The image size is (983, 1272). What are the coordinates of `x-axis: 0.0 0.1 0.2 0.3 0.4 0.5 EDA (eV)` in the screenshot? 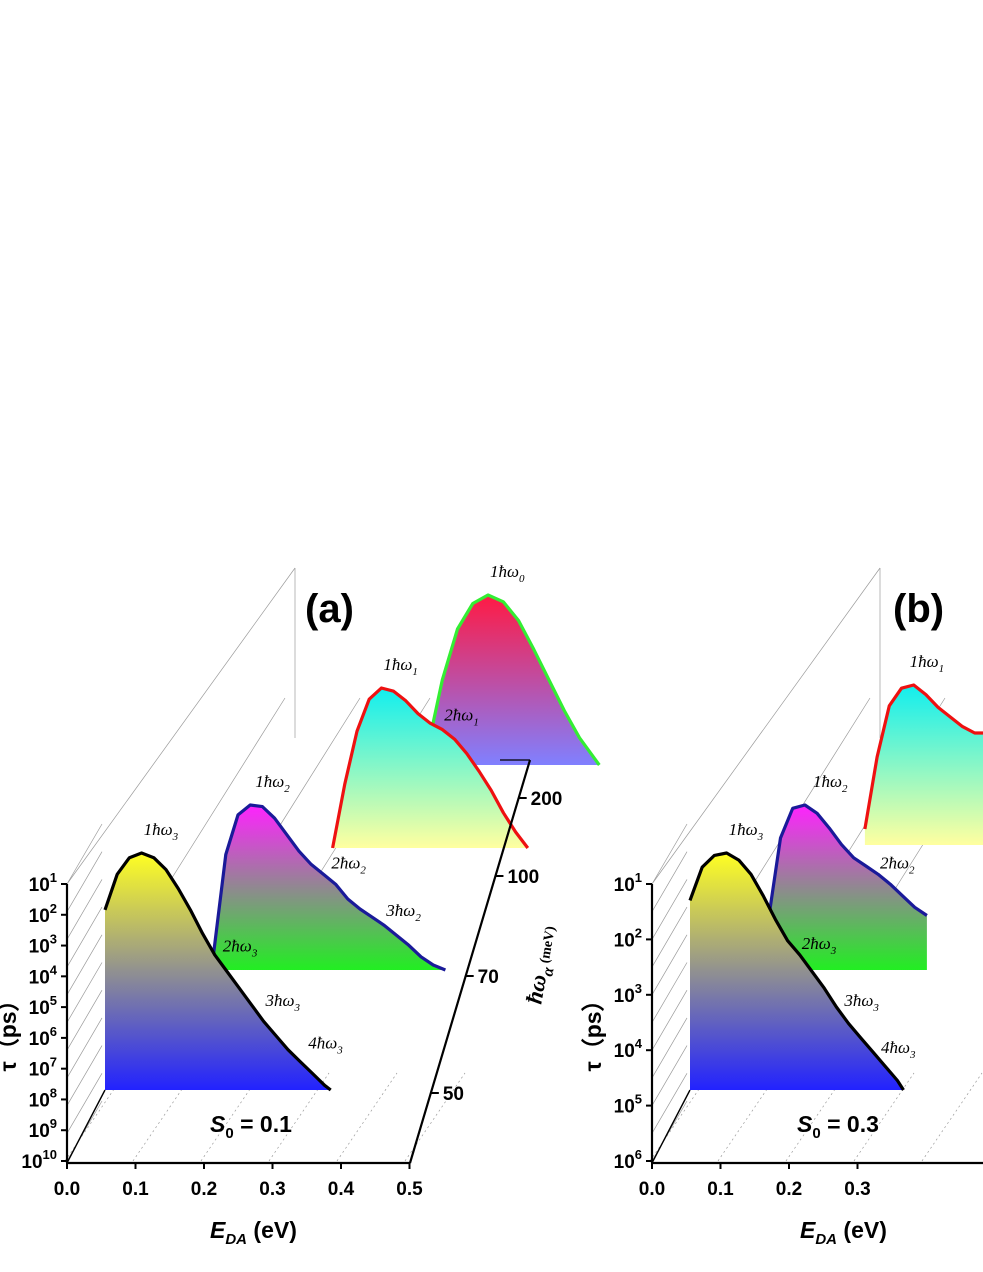 It's located at (238, 1066).